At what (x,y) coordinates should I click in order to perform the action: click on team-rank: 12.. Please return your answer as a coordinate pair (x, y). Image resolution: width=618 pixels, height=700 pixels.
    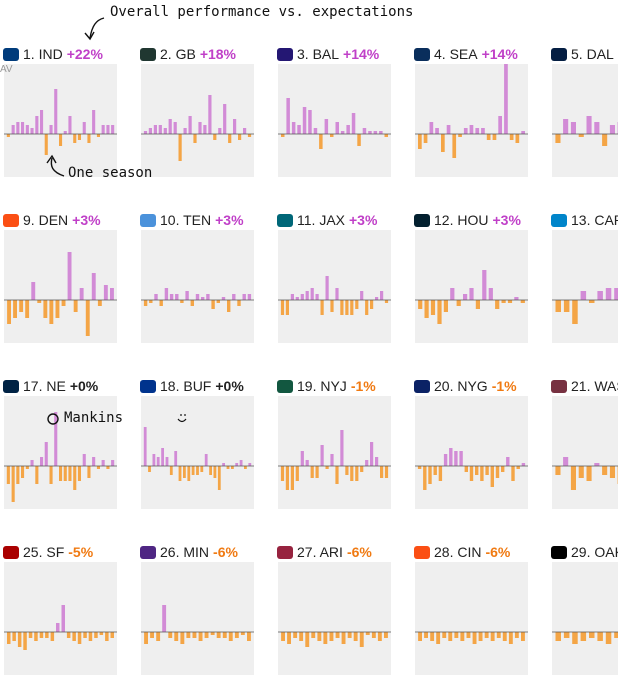
    Looking at the image, I should click on (445, 220).